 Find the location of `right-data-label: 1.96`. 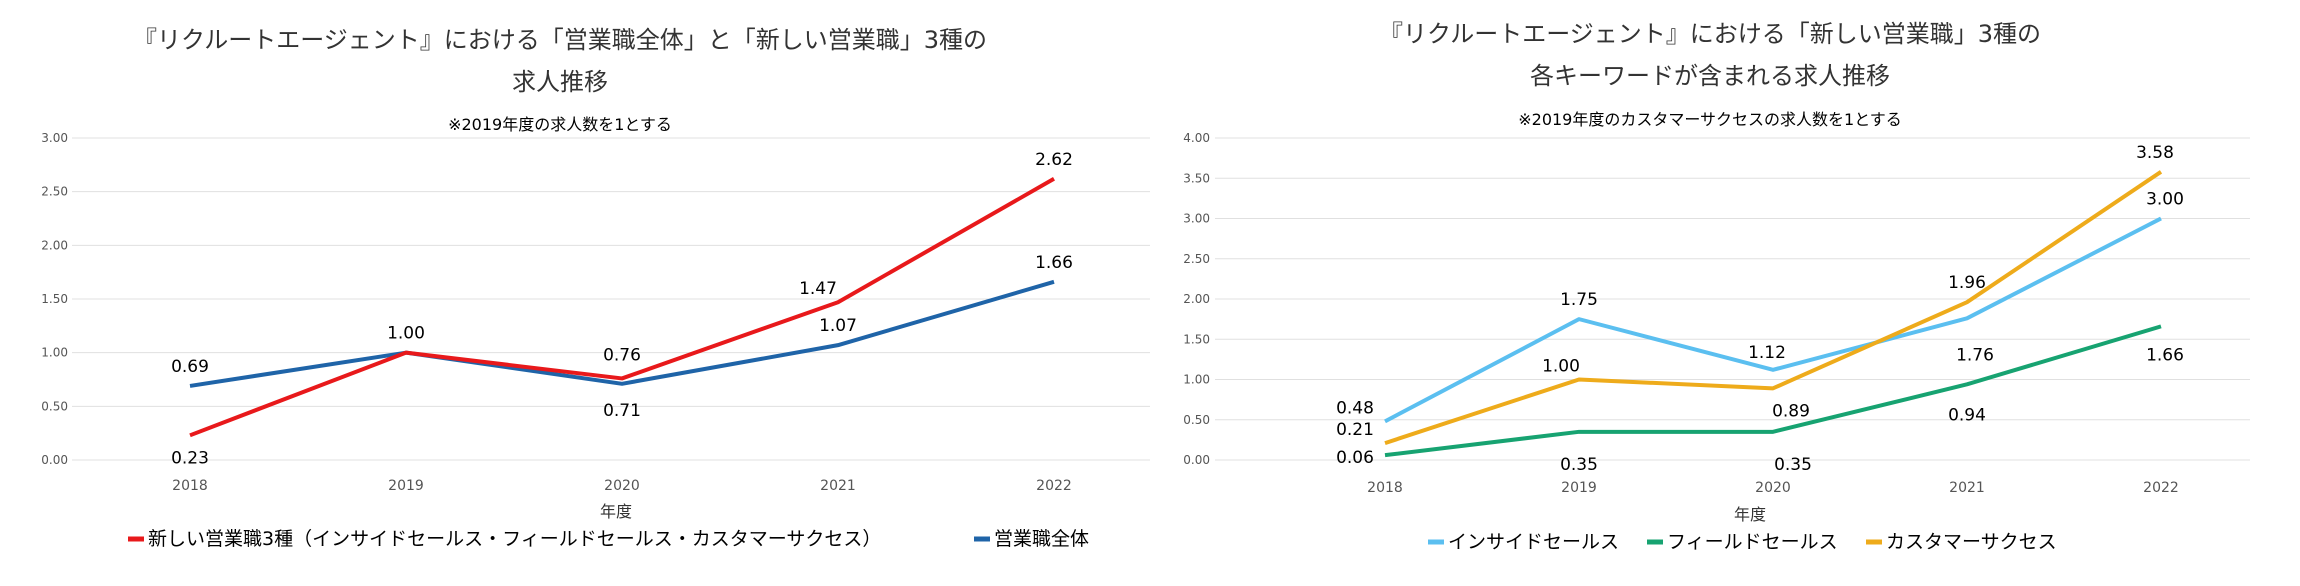

right-data-label: 1.96 is located at coordinates (1967, 283).